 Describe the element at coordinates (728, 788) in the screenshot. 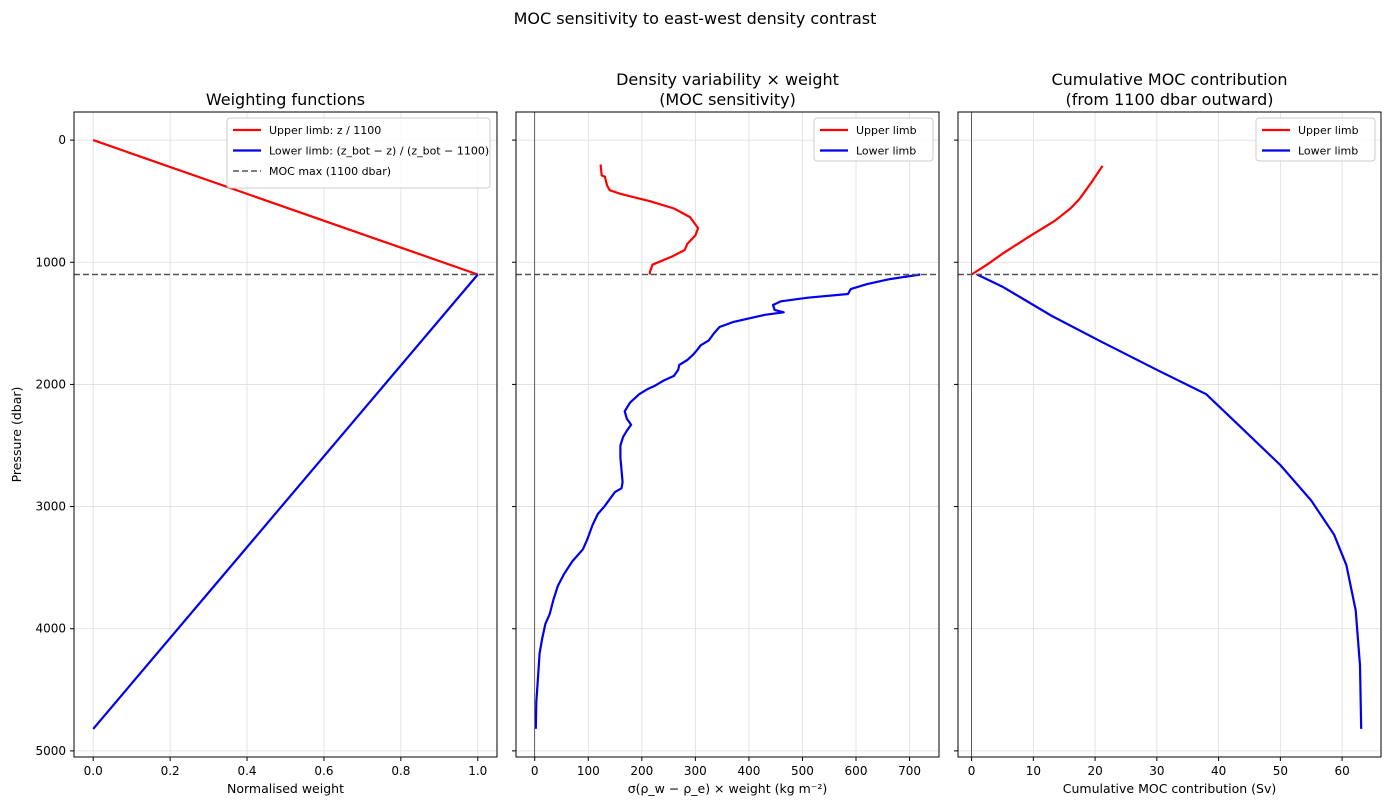

I see `x-axis-label: σ(ρ_w − ρ_e) × weight (kg m⁻²)` at that location.